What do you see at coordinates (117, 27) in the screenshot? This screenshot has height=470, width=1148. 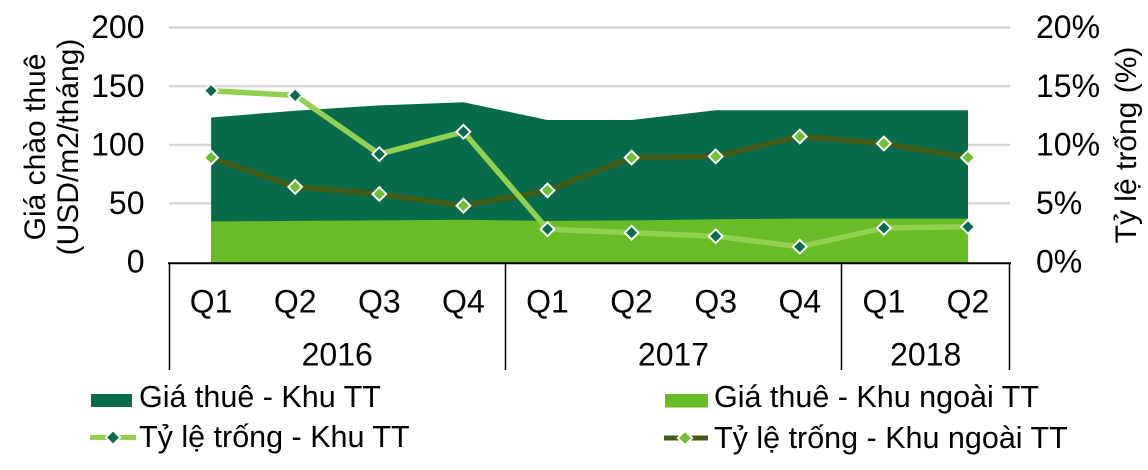 I see `svg-text: 200` at bounding box center [117, 27].